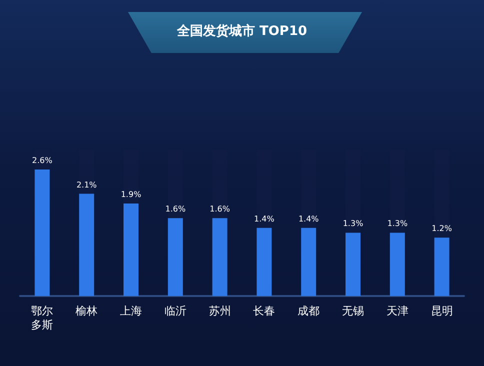  I want to click on data-label: 1.2%, so click(442, 229).